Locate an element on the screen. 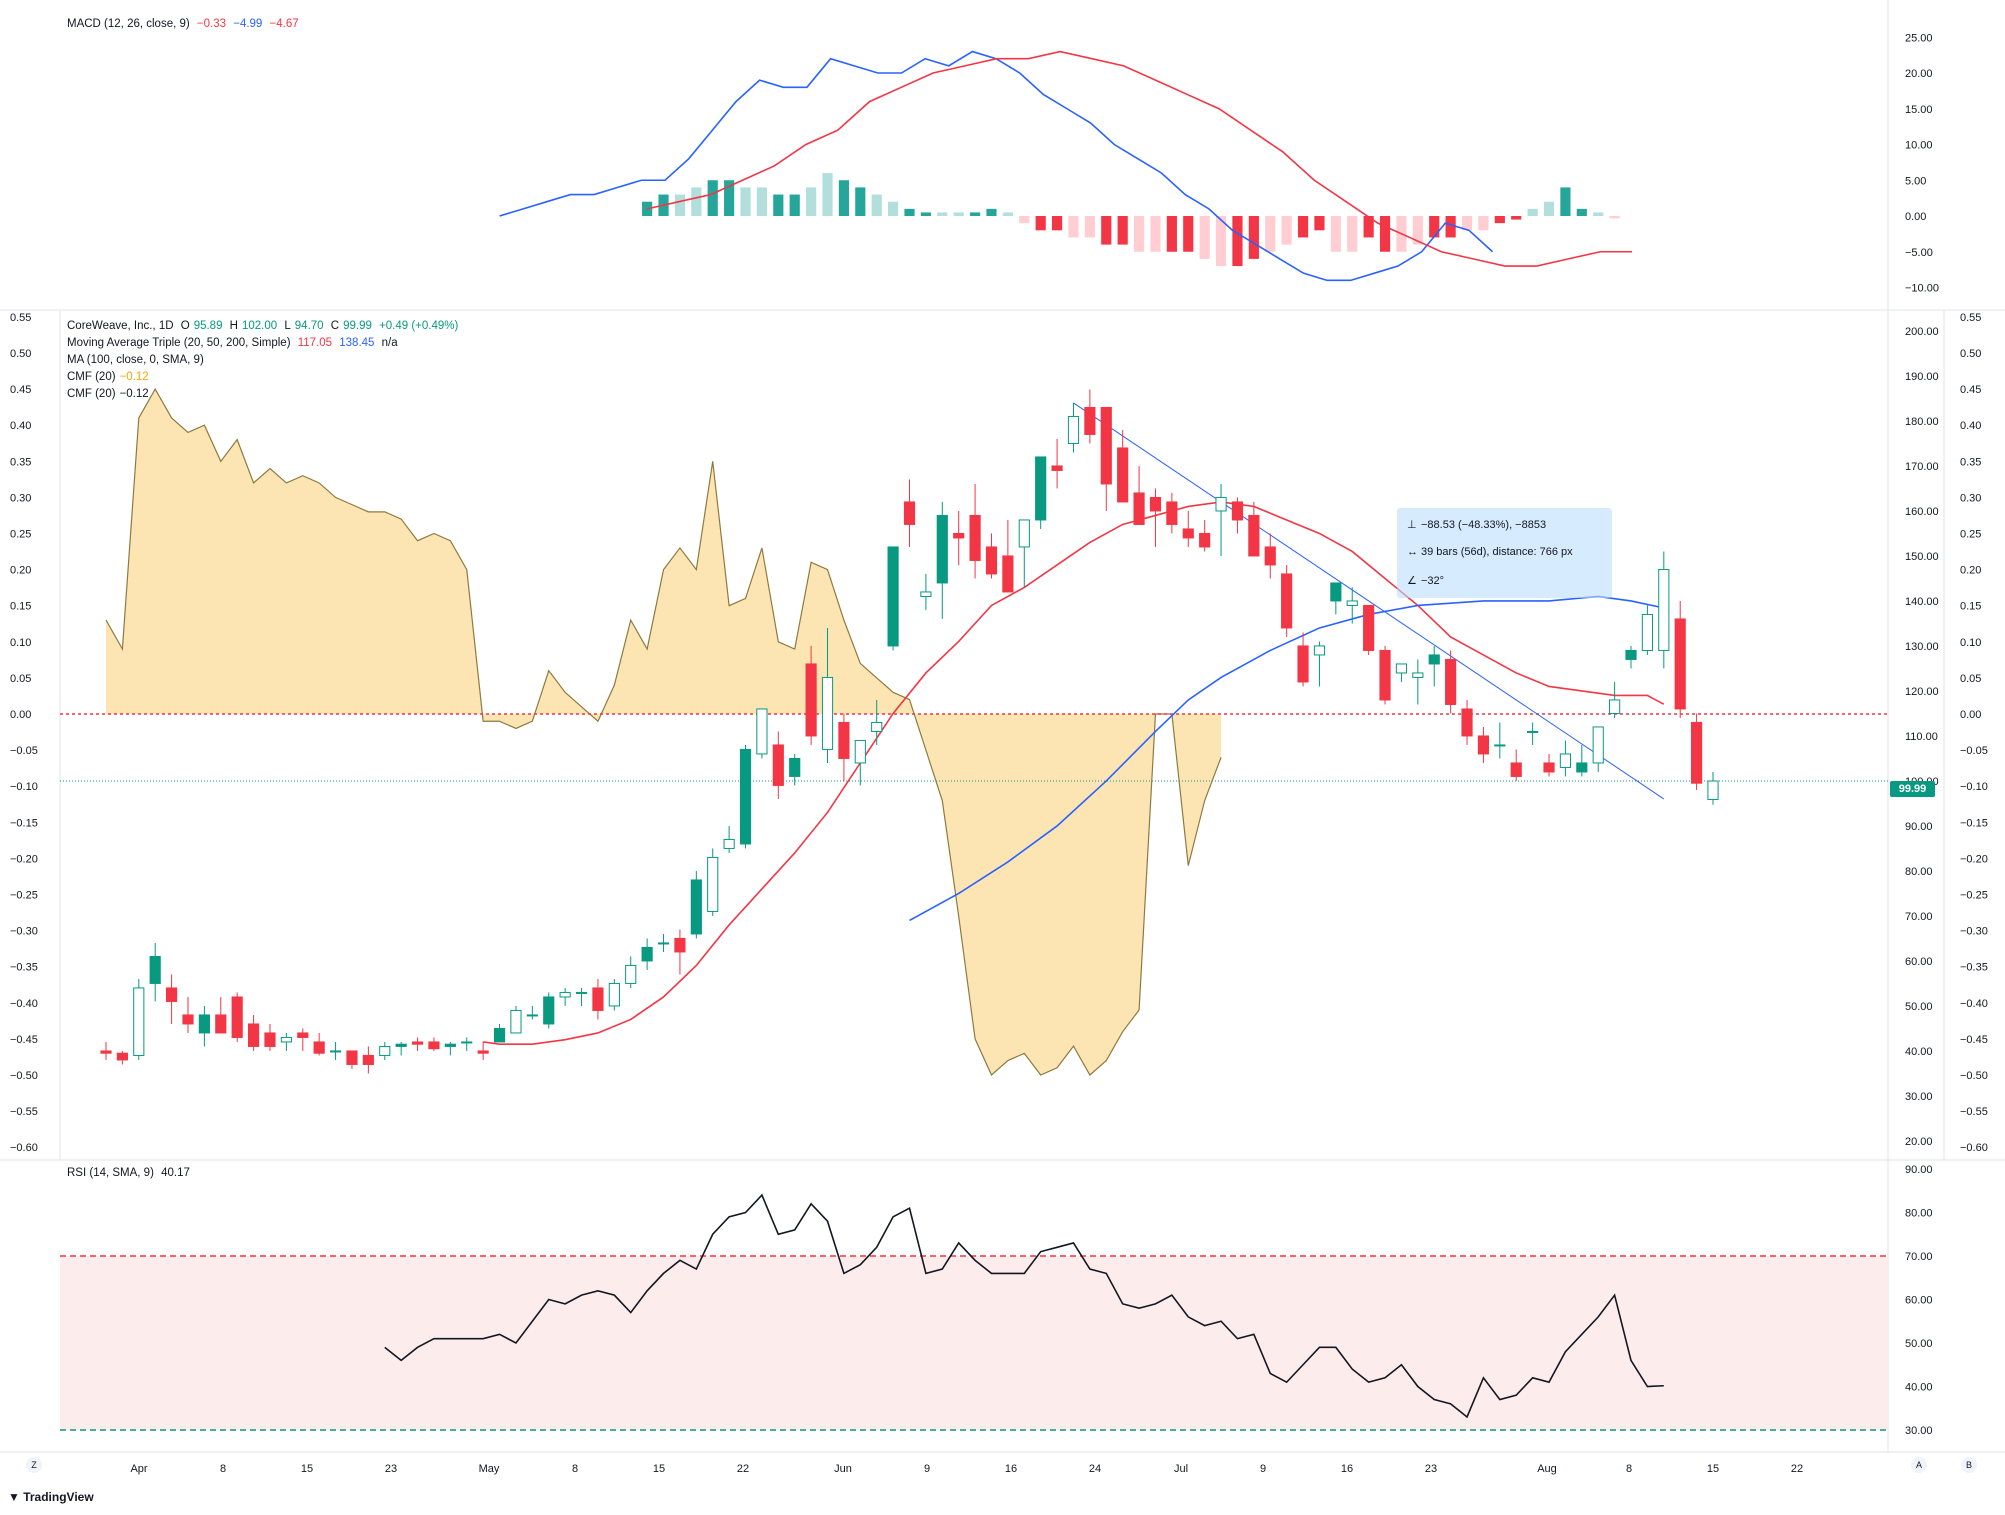  cmf-tick-label-right: 0.35 is located at coordinates (1970, 462).